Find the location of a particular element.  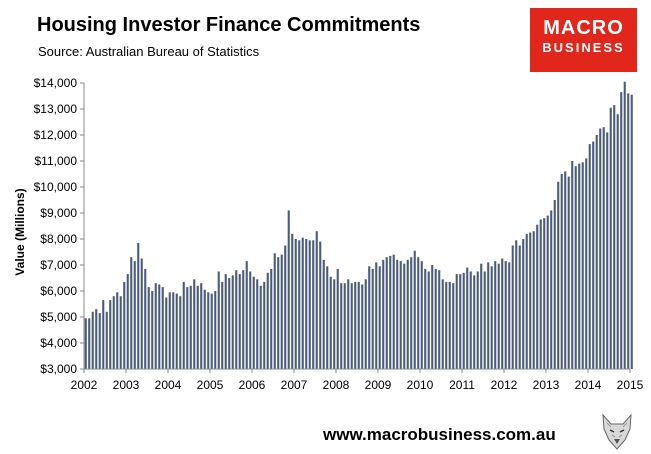

y-tick-label: $14,000 is located at coordinates (56, 83).